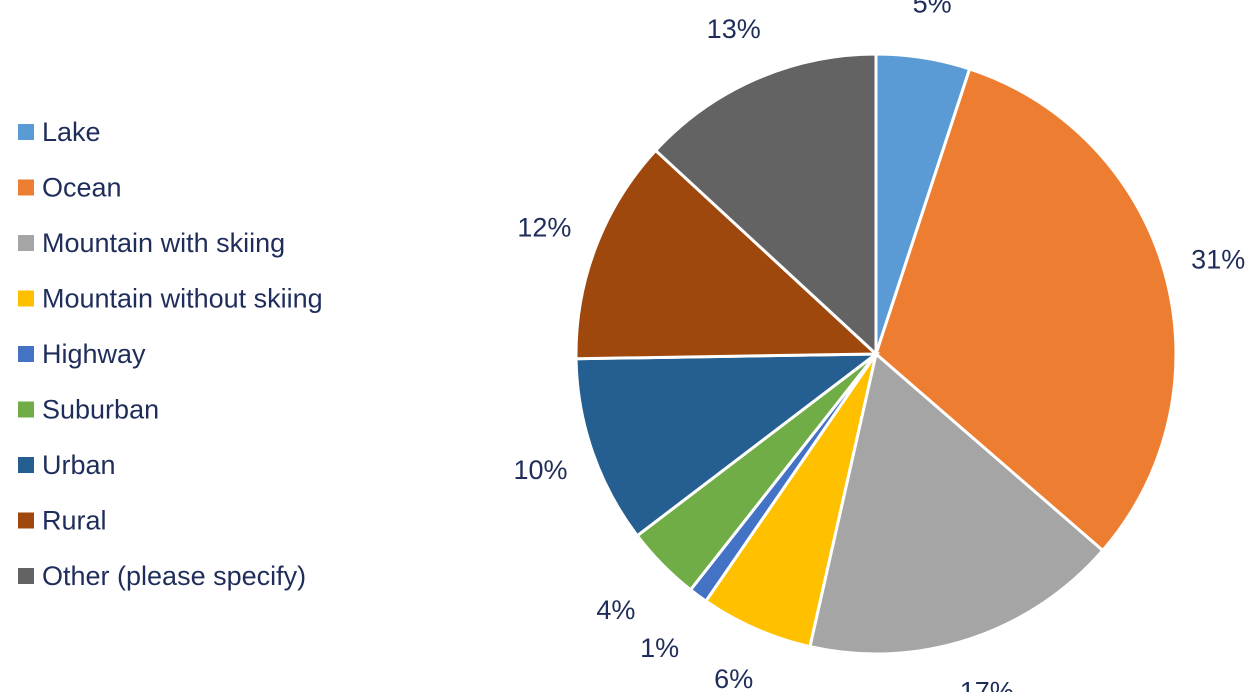 This screenshot has width=1251, height=692. I want to click on legend-item-ocean: Ocean, so click(70, 188).